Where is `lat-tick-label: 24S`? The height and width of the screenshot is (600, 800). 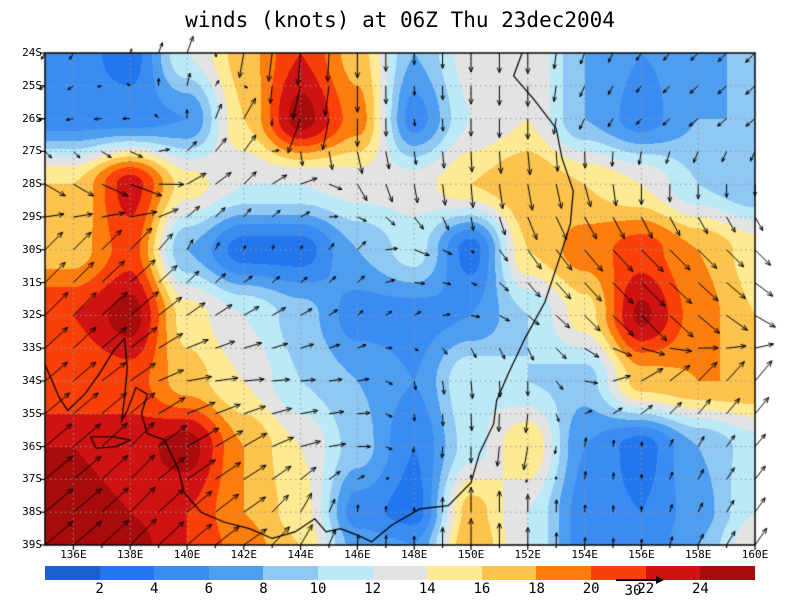
lat-tick-label: 24S is located at coordinates (32, 52).